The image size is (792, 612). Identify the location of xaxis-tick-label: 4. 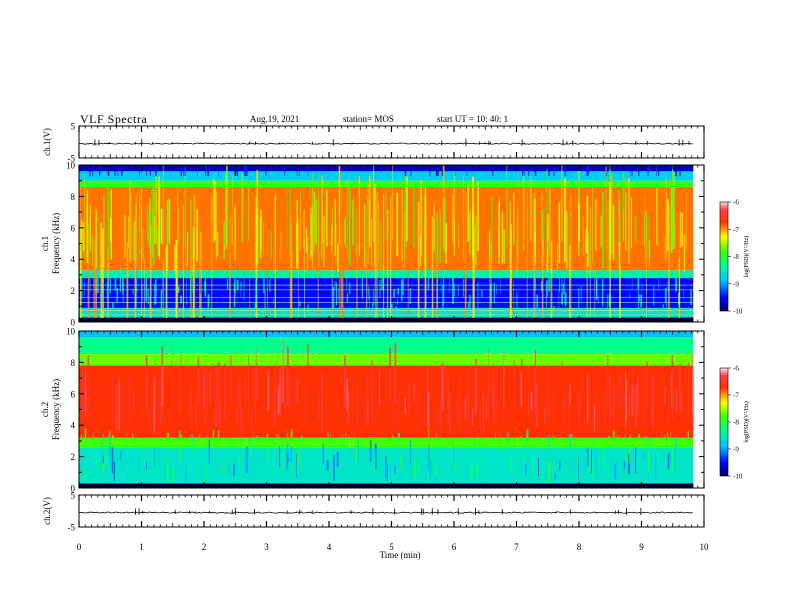
(329, 547).